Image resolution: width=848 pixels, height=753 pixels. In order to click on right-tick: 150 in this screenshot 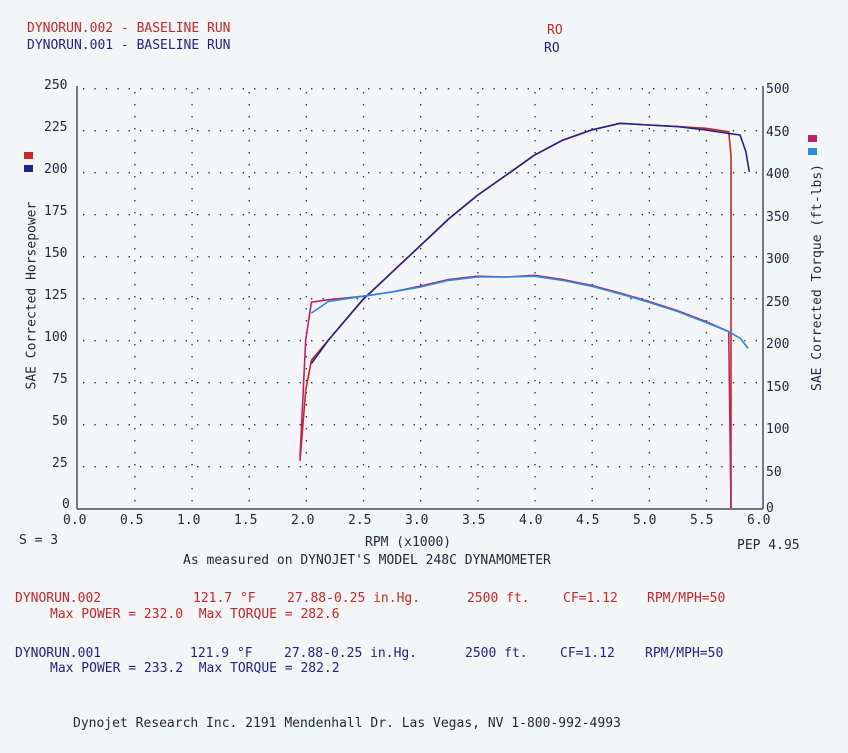, I will do `click(778, 387)`.